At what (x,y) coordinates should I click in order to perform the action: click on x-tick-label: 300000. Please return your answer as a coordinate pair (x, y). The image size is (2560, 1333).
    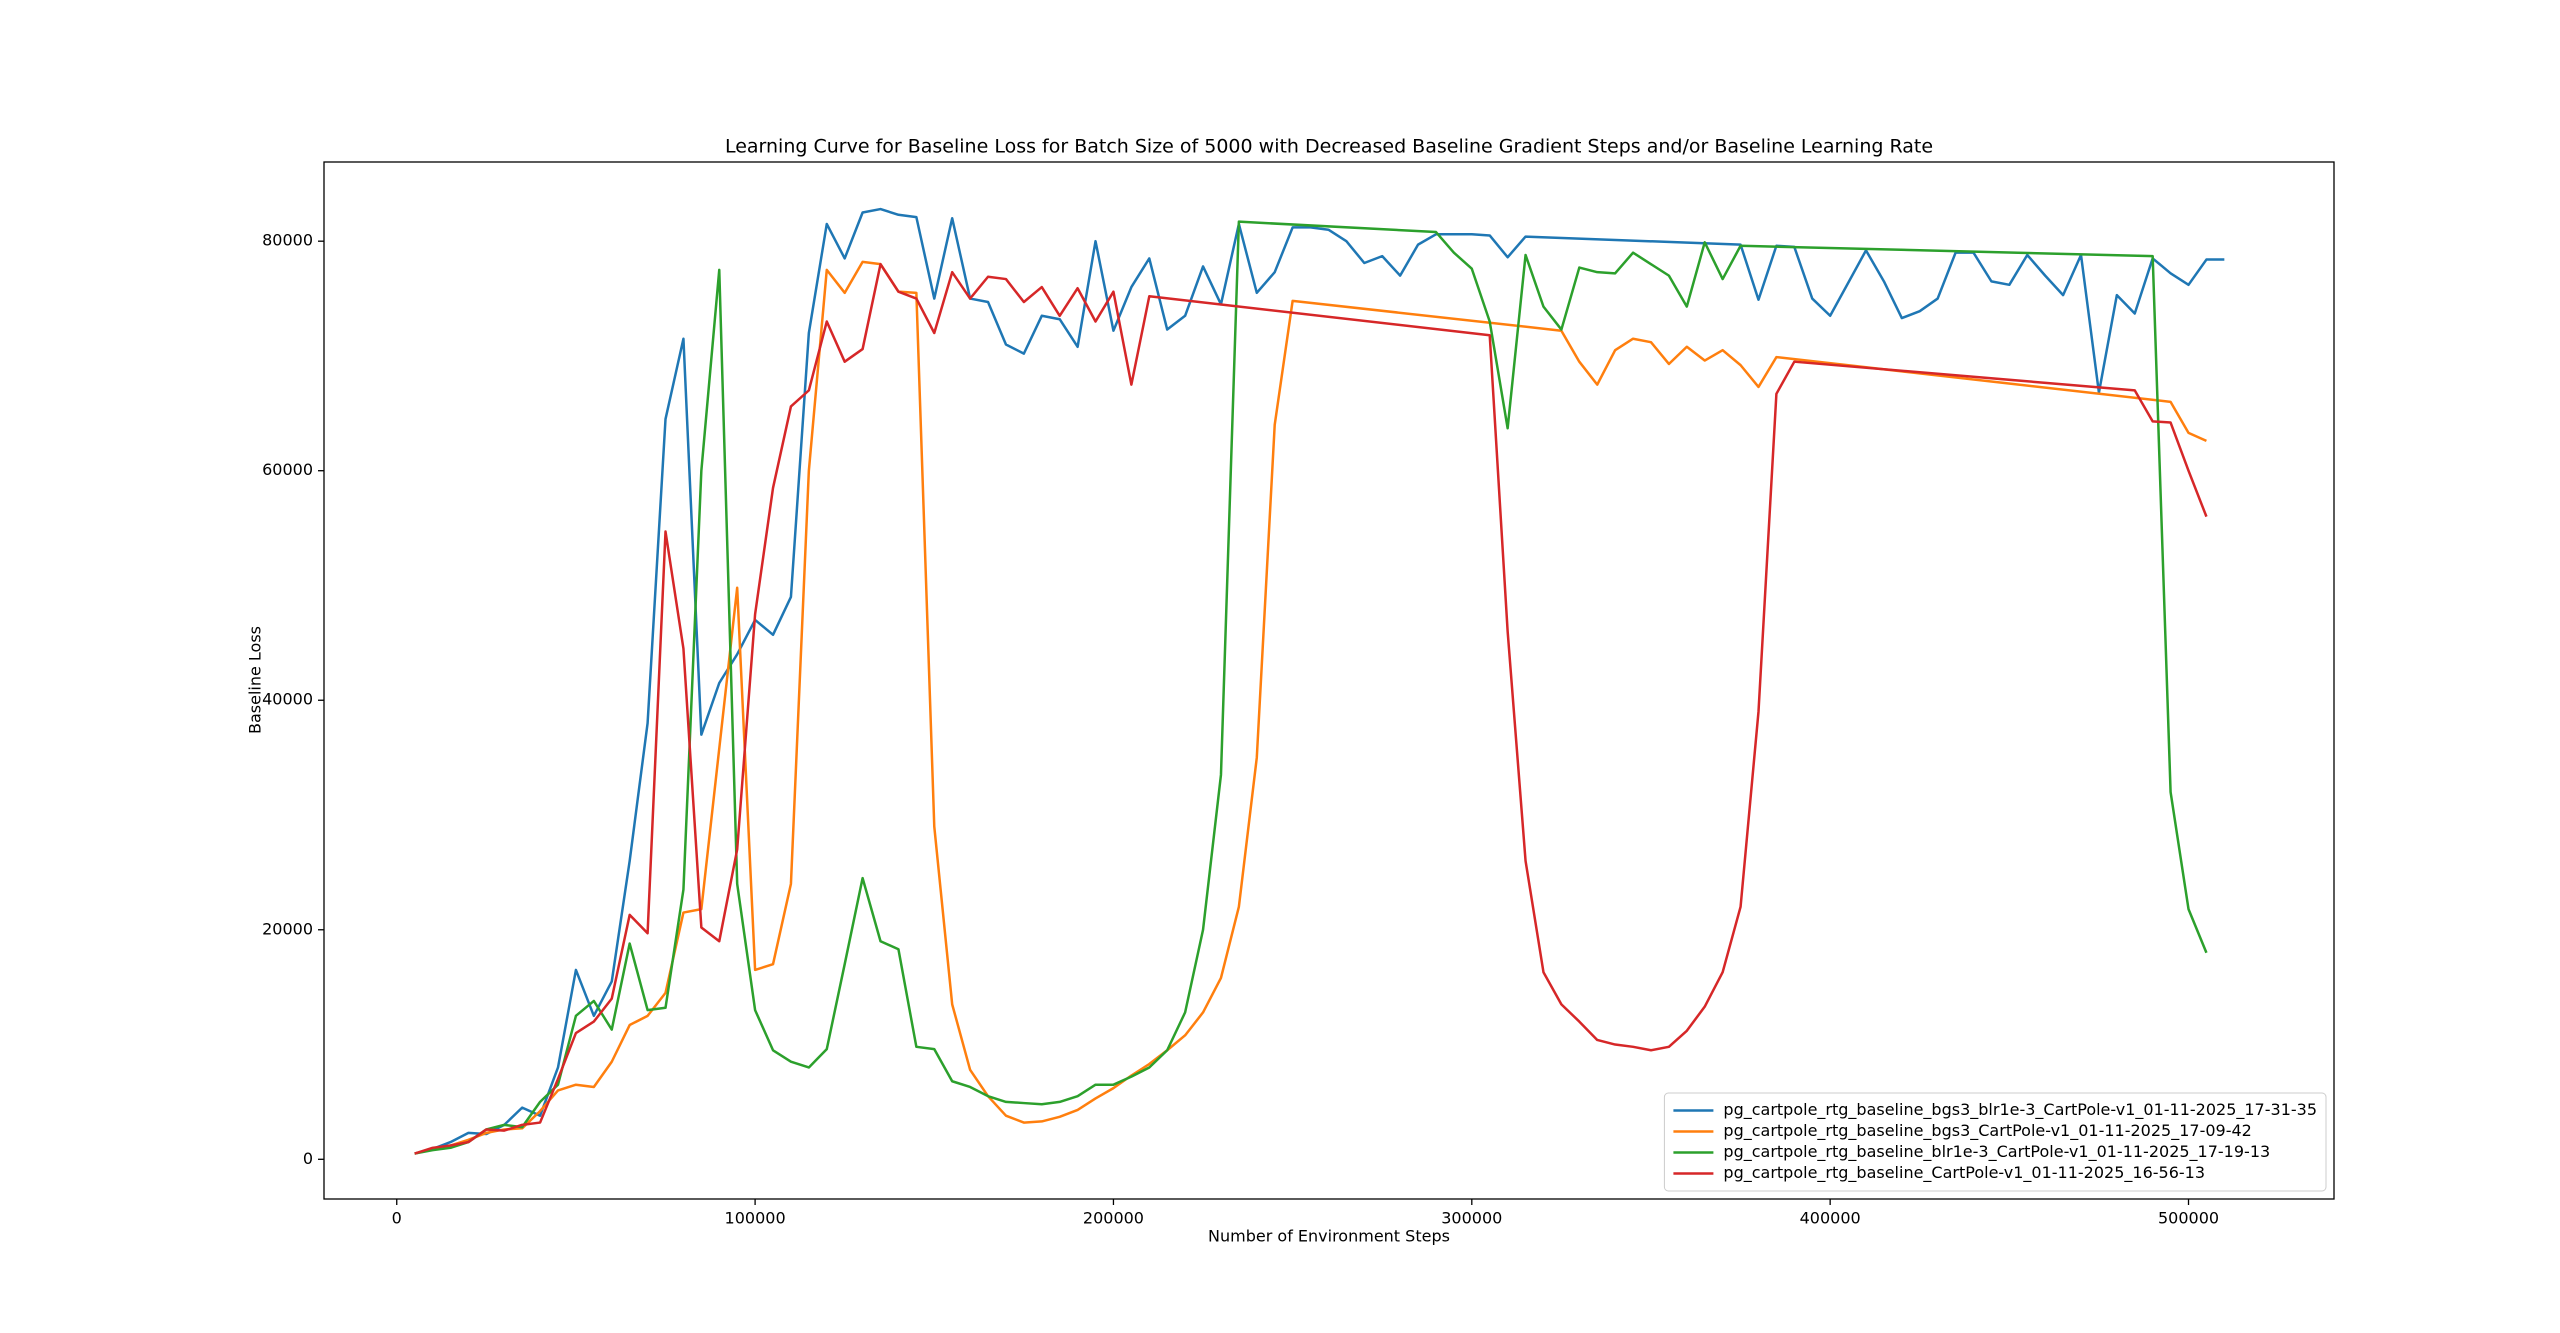
    Looking at the image, I should click on (1471, 1218).